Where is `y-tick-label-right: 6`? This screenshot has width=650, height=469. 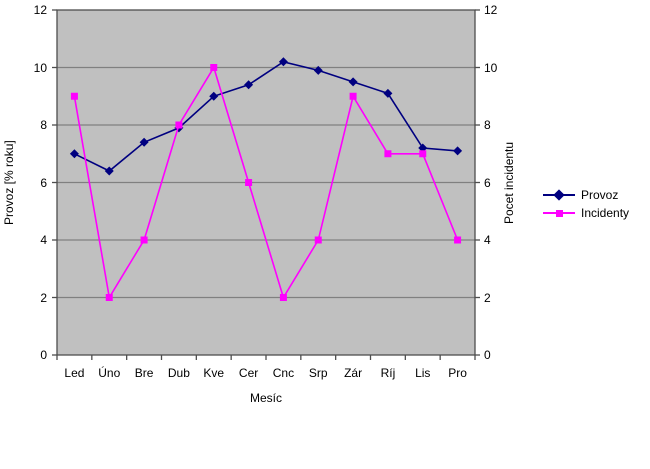 y-tick-label-right: 6 is located at coordinates (487, 182).